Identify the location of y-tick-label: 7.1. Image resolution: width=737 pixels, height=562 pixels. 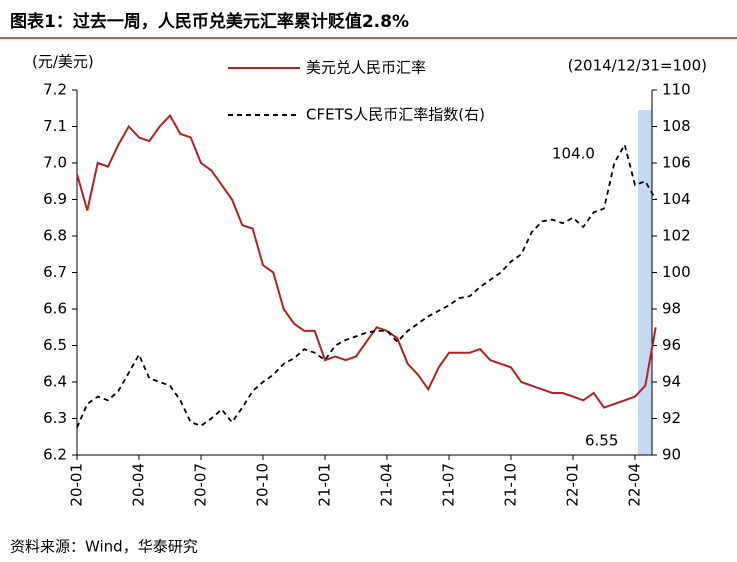
(55, 126).